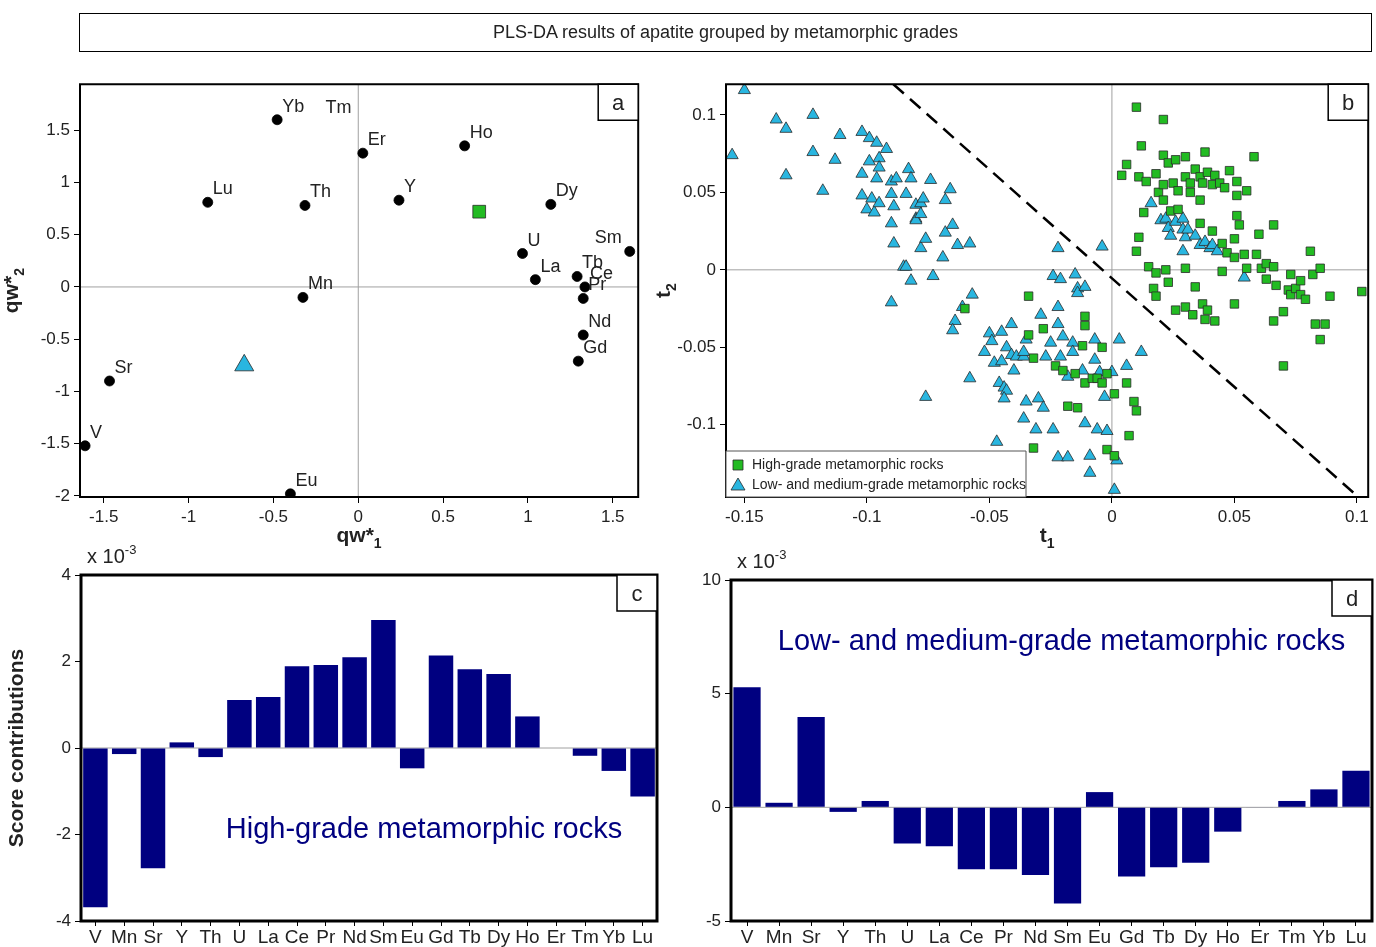 Image resolution: width=1376 pixels, height=947 pixels. Describe the element at coordinates (338, 107) in the screenshot. I see `annotation: Tm` at that location.